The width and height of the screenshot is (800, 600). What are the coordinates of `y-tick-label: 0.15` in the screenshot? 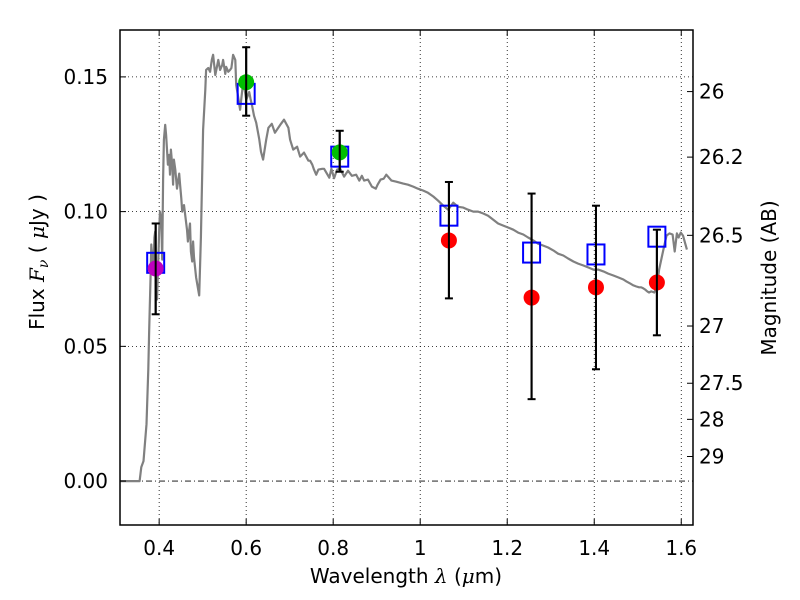 It's located at (85, 77).